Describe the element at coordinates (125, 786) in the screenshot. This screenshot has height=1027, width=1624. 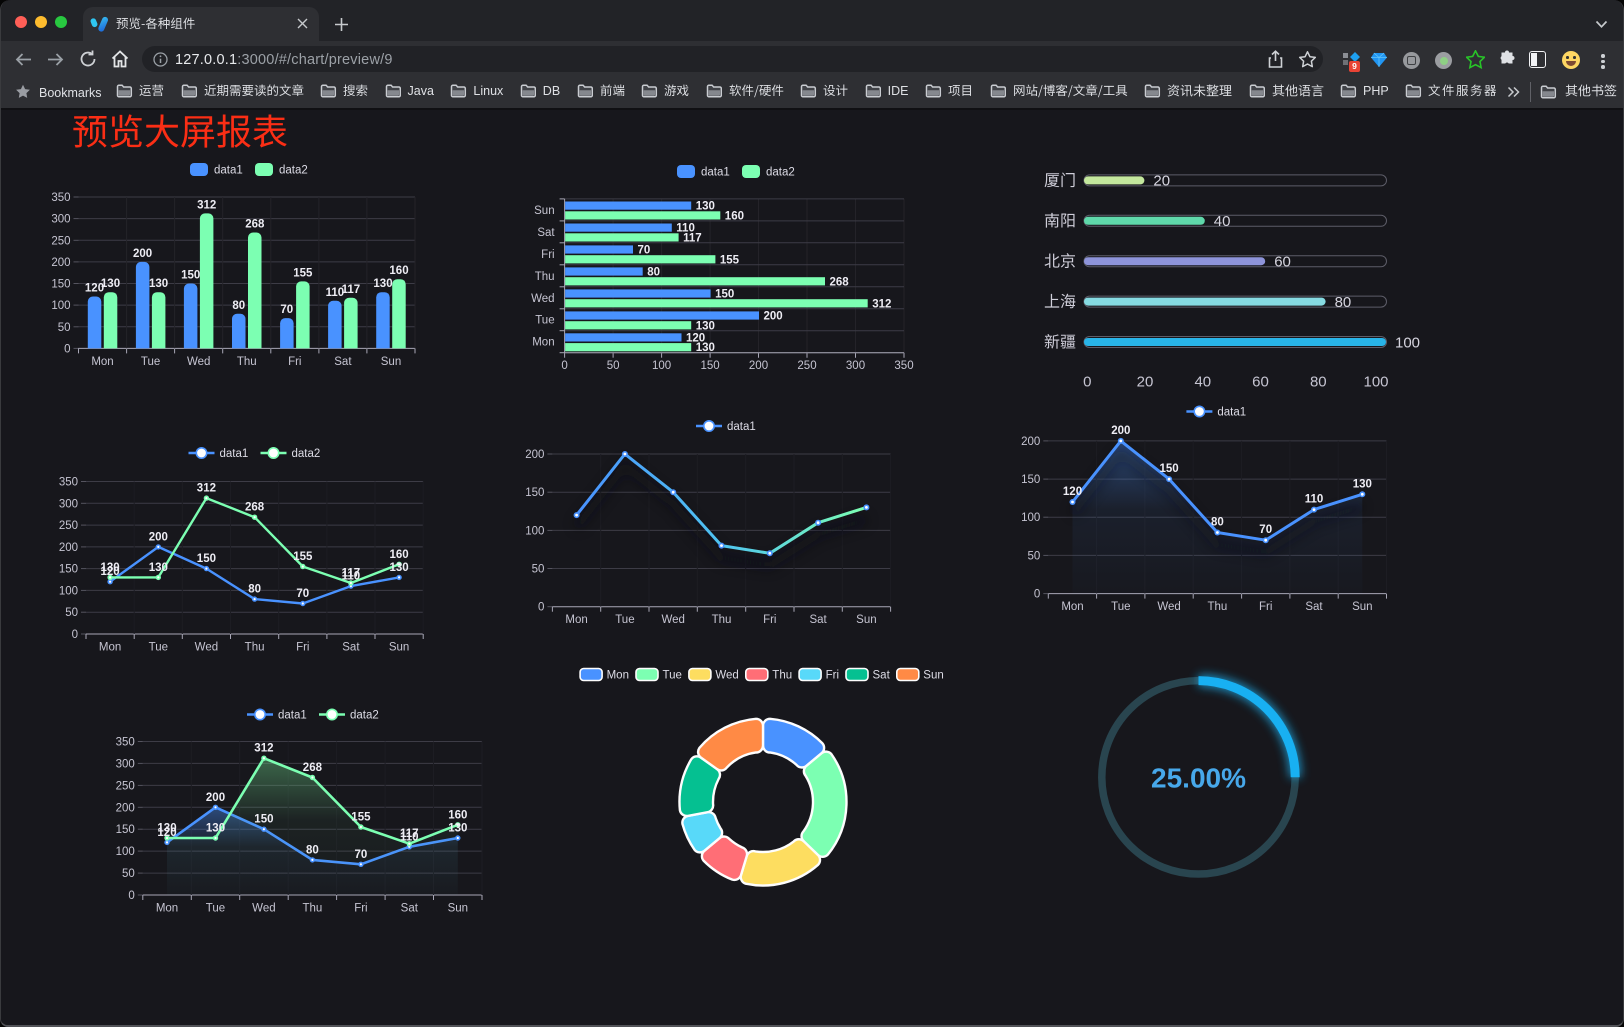
I see `svg-text: 250` at that location.